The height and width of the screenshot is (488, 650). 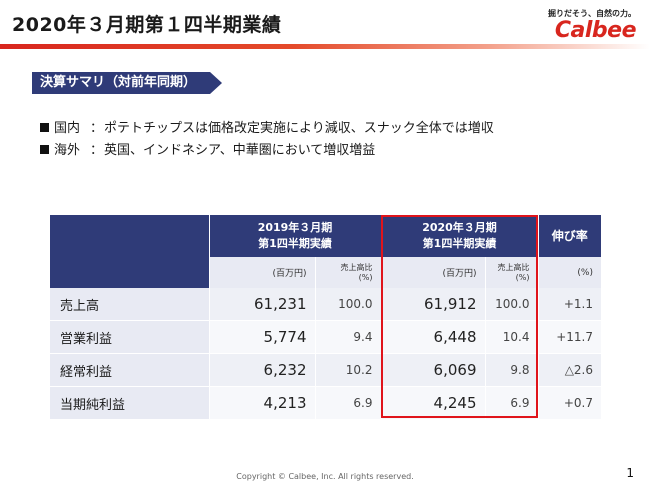 What do you see at coordinates (459, 236) in the screenshot?
I see `header-curr-period: 2020年３月期 第1四半期実績` at bounding box center [459, 236].